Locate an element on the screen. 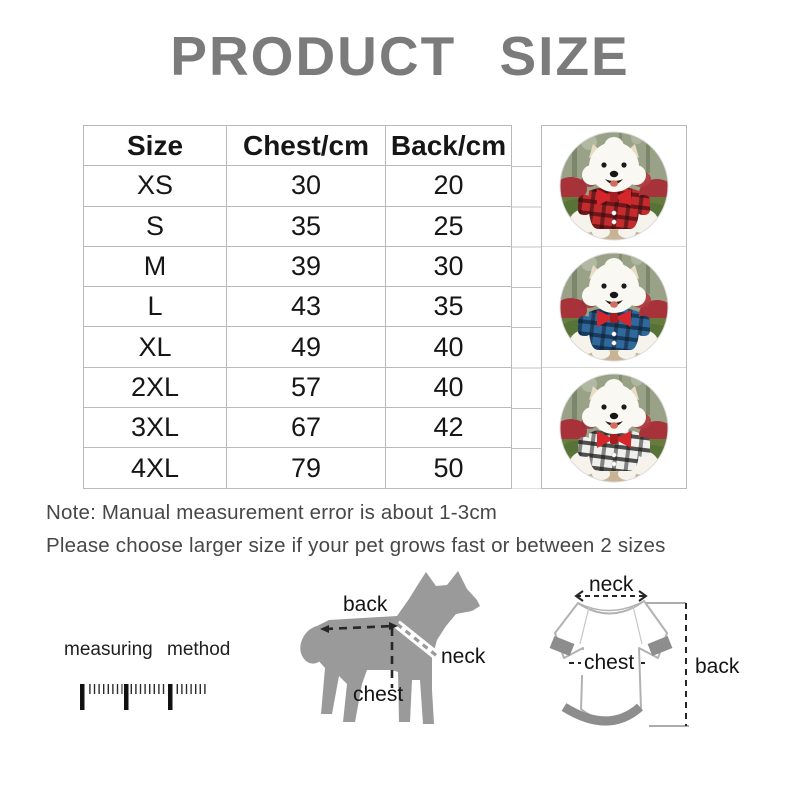 The image size is (800, 800). size-cell: 2XL is located at coordinates (155, 387).